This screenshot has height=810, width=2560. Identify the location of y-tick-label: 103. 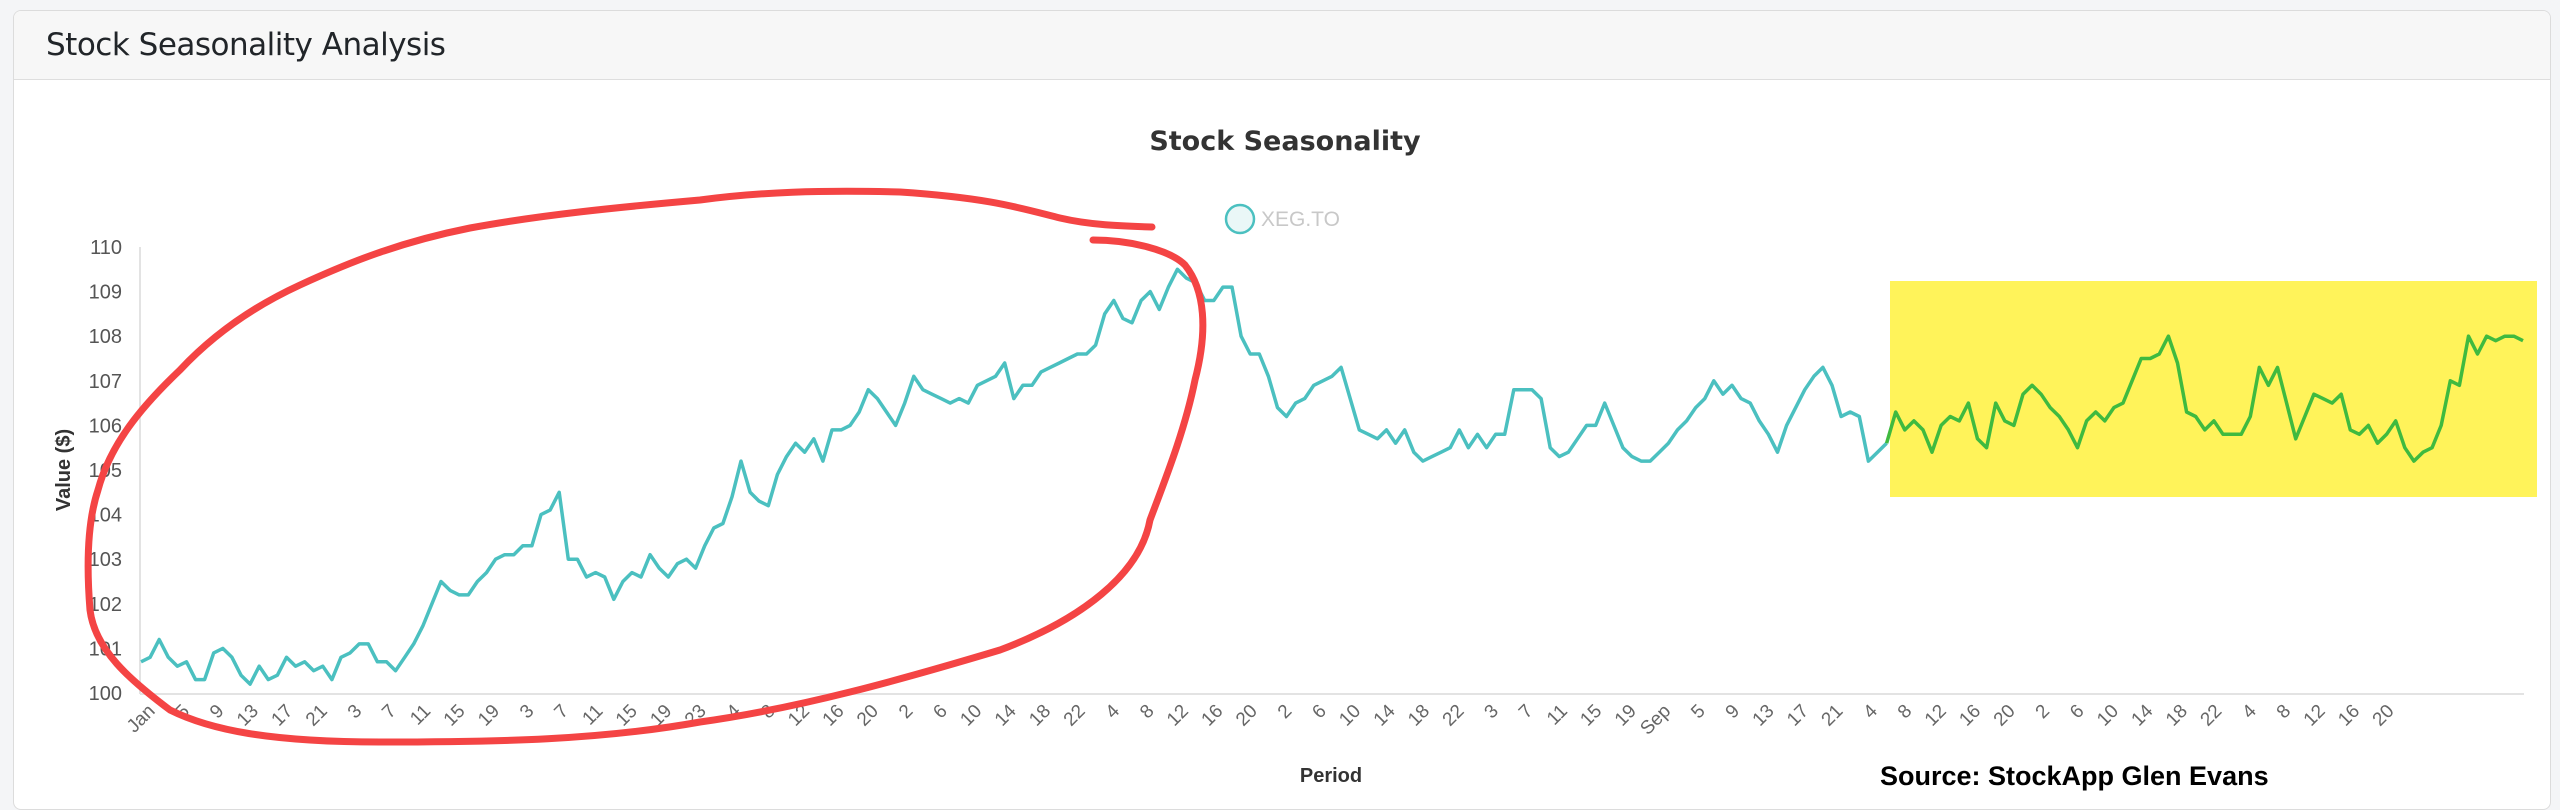
(105, 560).